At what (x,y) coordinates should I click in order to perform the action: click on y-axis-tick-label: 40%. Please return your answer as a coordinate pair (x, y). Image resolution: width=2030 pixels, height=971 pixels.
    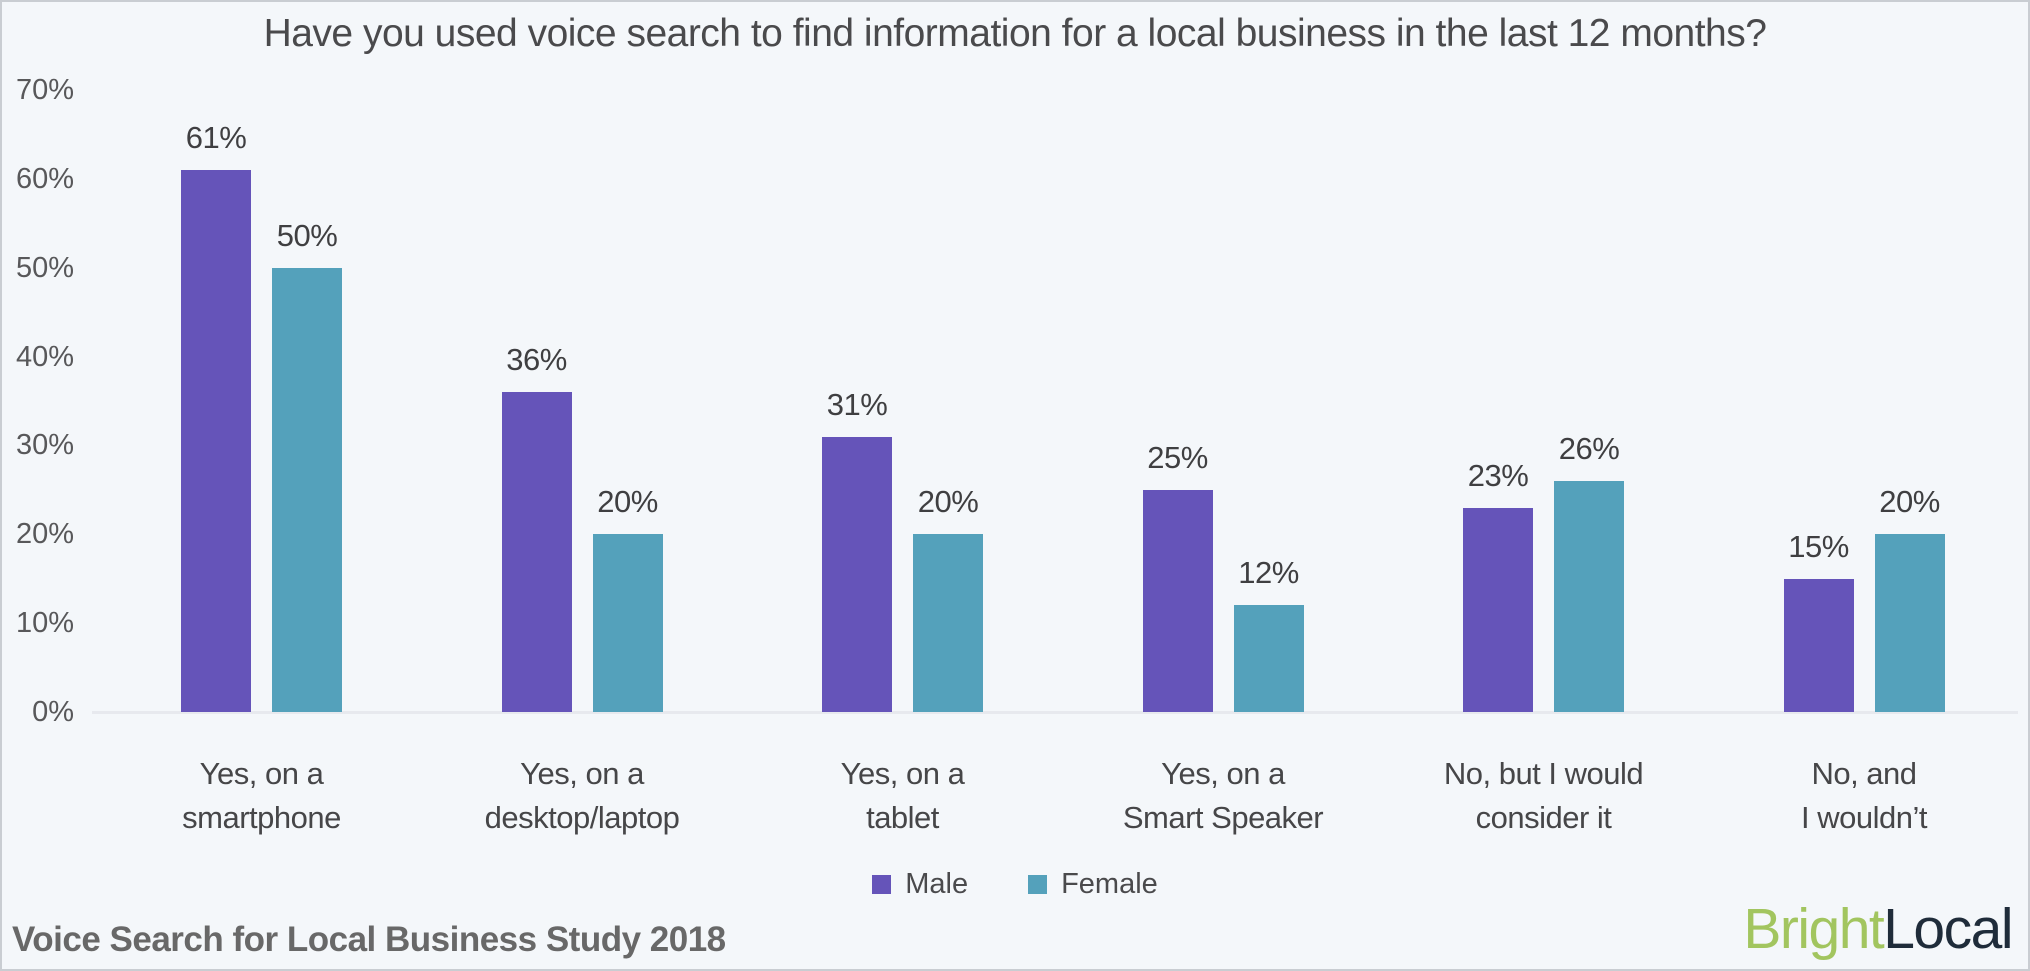
    Looking at the image, I should click on (44, 356).